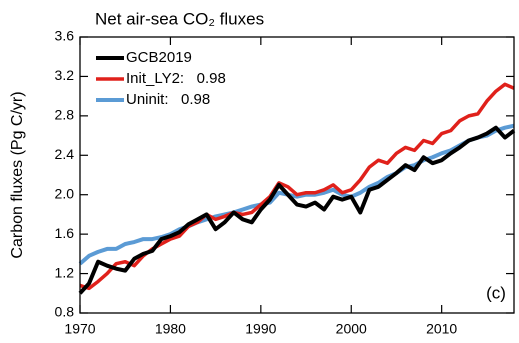  What do you see at coordinates (17, 174) in the screenshot?
I see `y-axis-label: Carbon fluxes (Pg C/yr)` at bounding box center [17, 174].